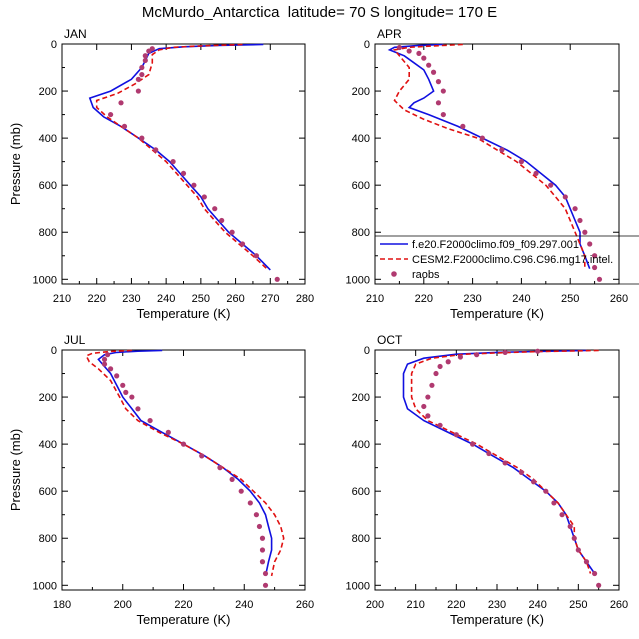 The image size is (639, 639). What do you see at coordinates (62, 605) in the screenshot?
I see `x-tick-label: 180` at bounding box center [62, 605].